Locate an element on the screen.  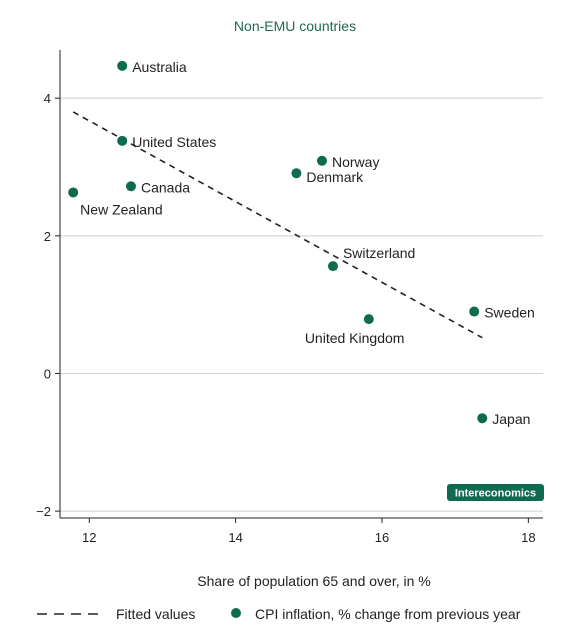
svg-text: Intereconomics is located at coordinates (495, 494).